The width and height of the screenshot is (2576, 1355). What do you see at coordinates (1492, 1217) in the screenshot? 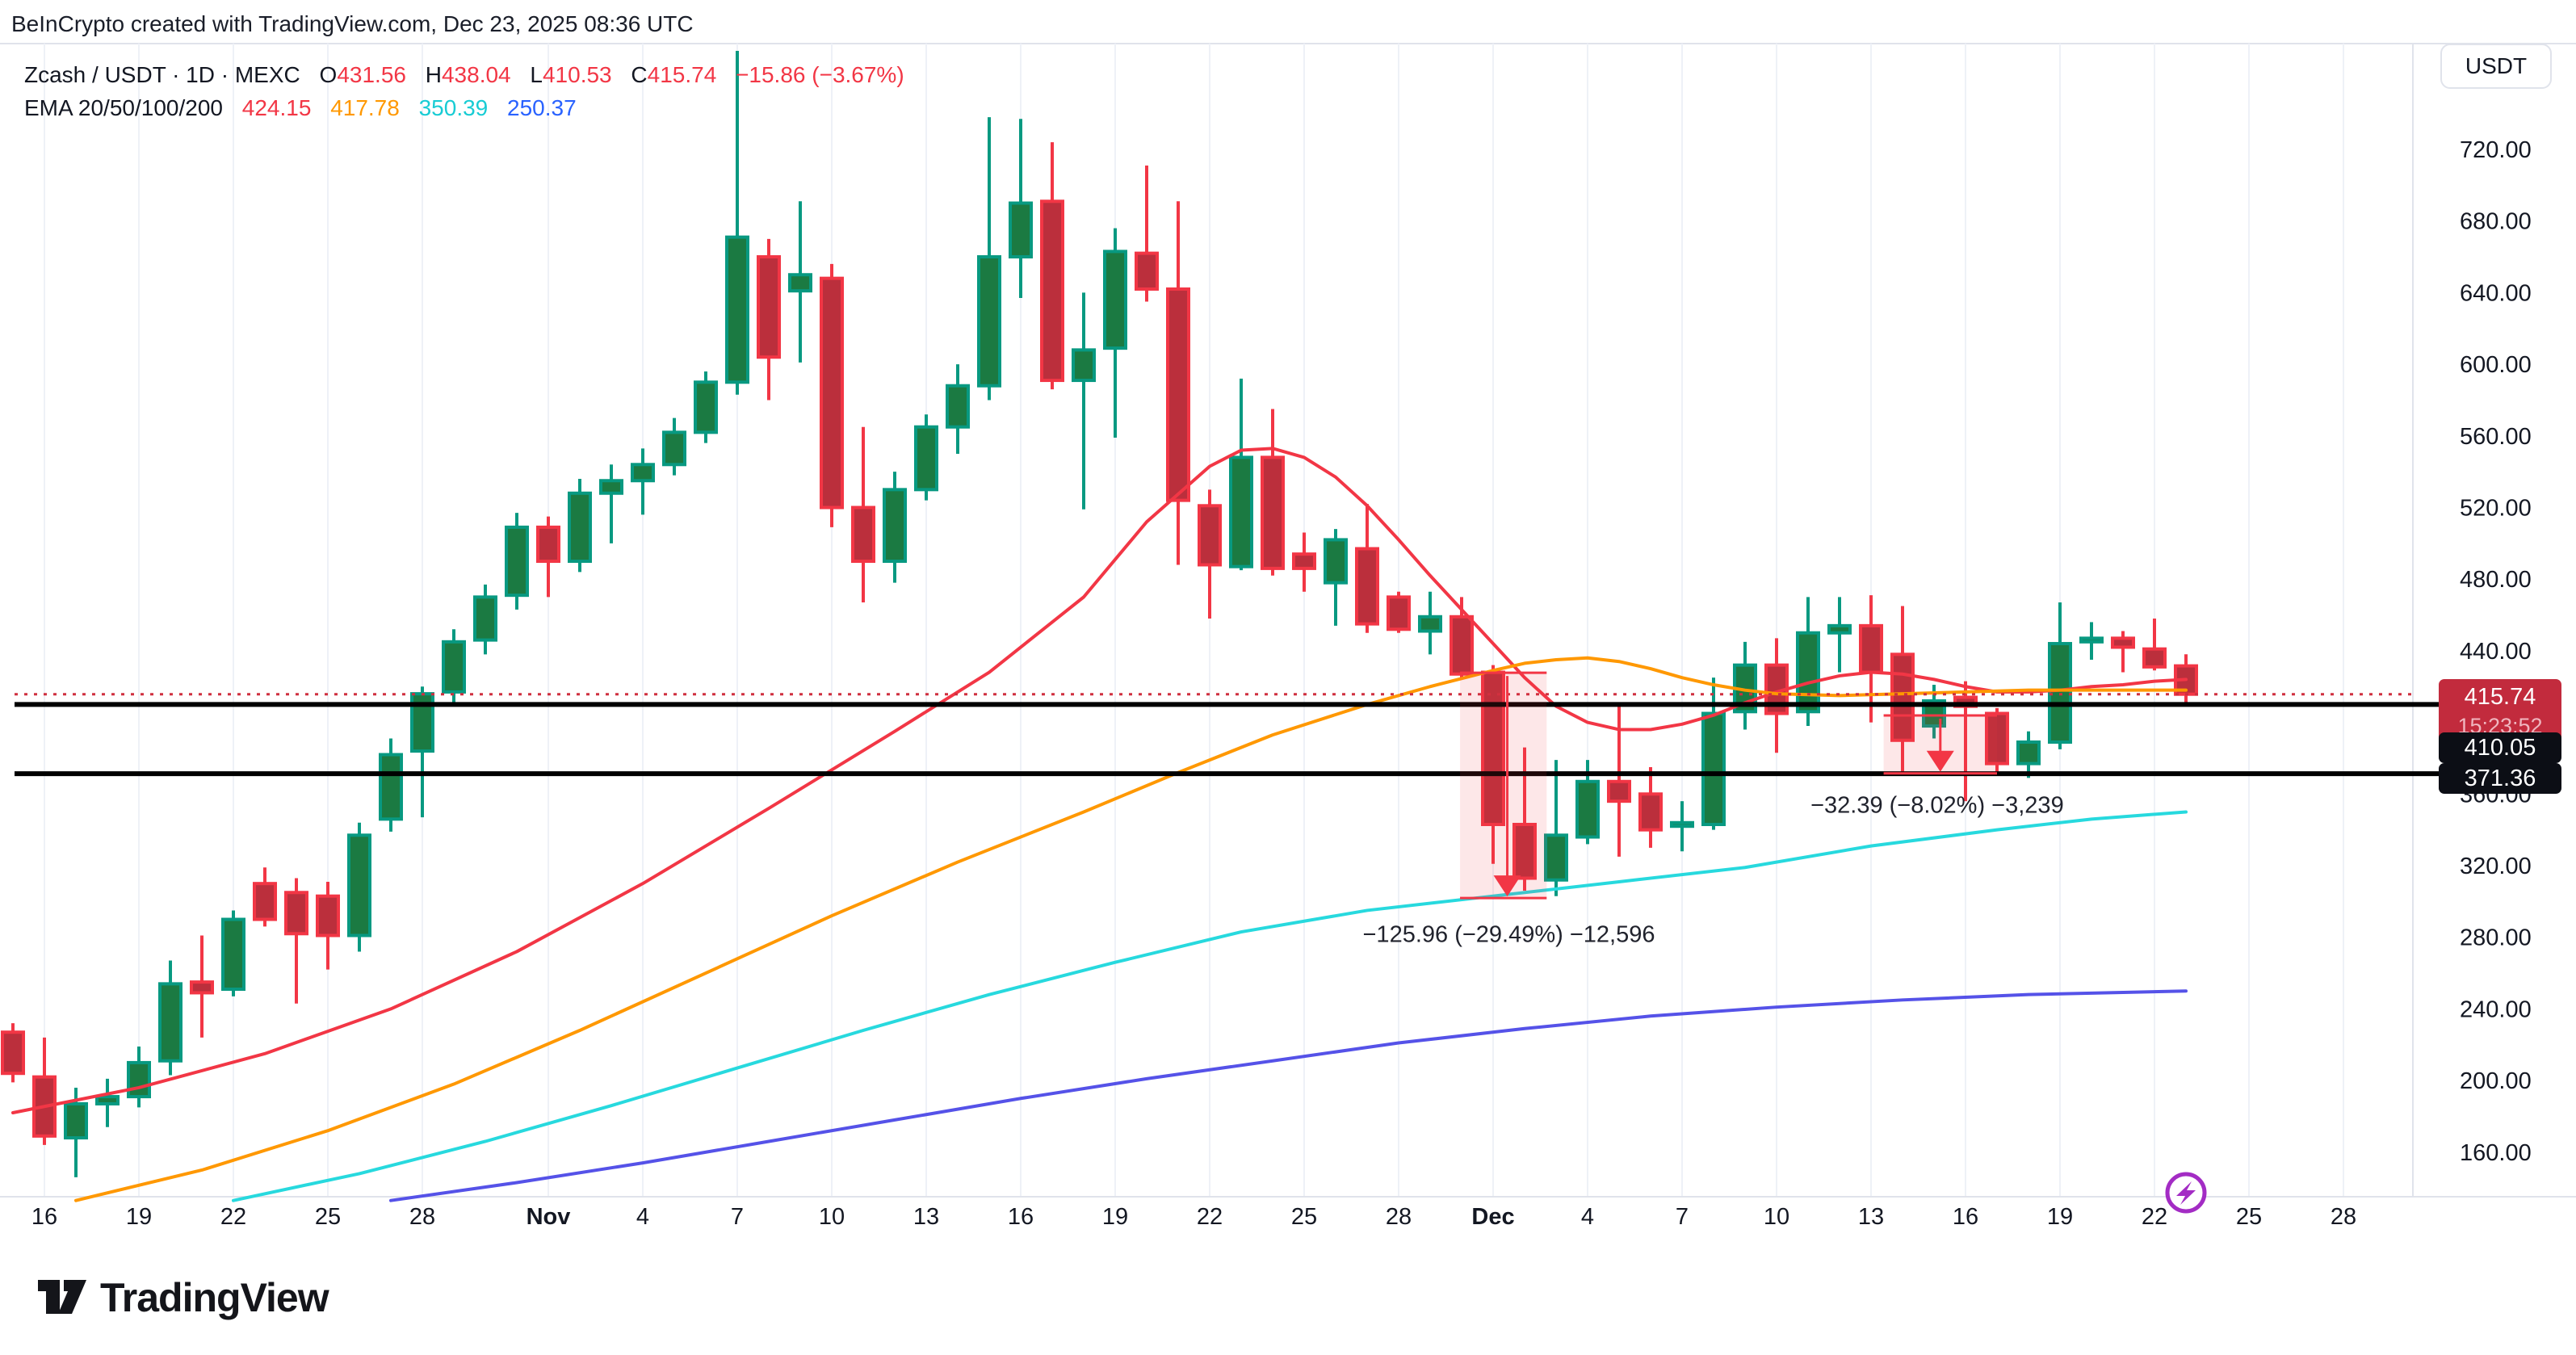
I see `time-axis-label: Dec` at bounding box center [1492, 1217].